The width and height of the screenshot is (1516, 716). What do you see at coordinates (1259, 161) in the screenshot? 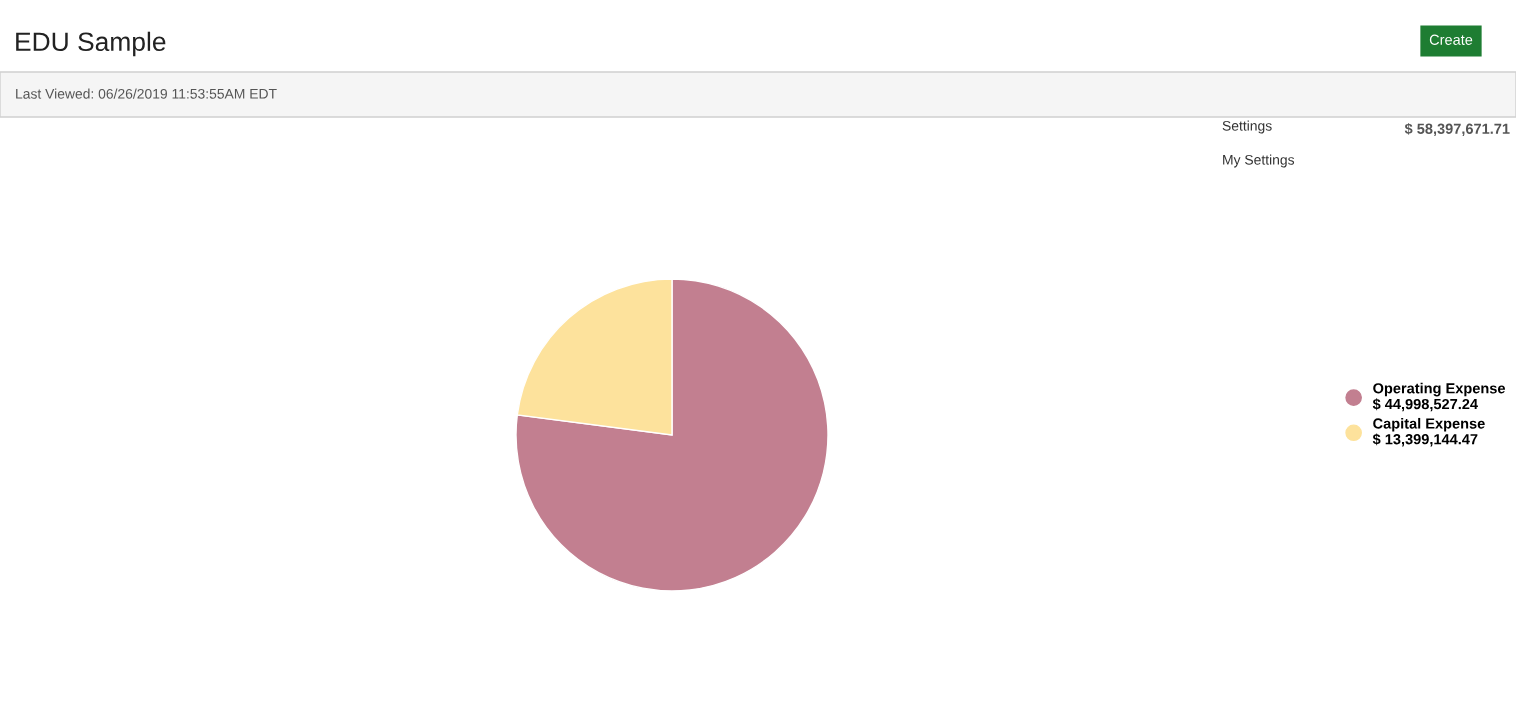
I see `text: My Settings` at bounding box center [1259, 161].